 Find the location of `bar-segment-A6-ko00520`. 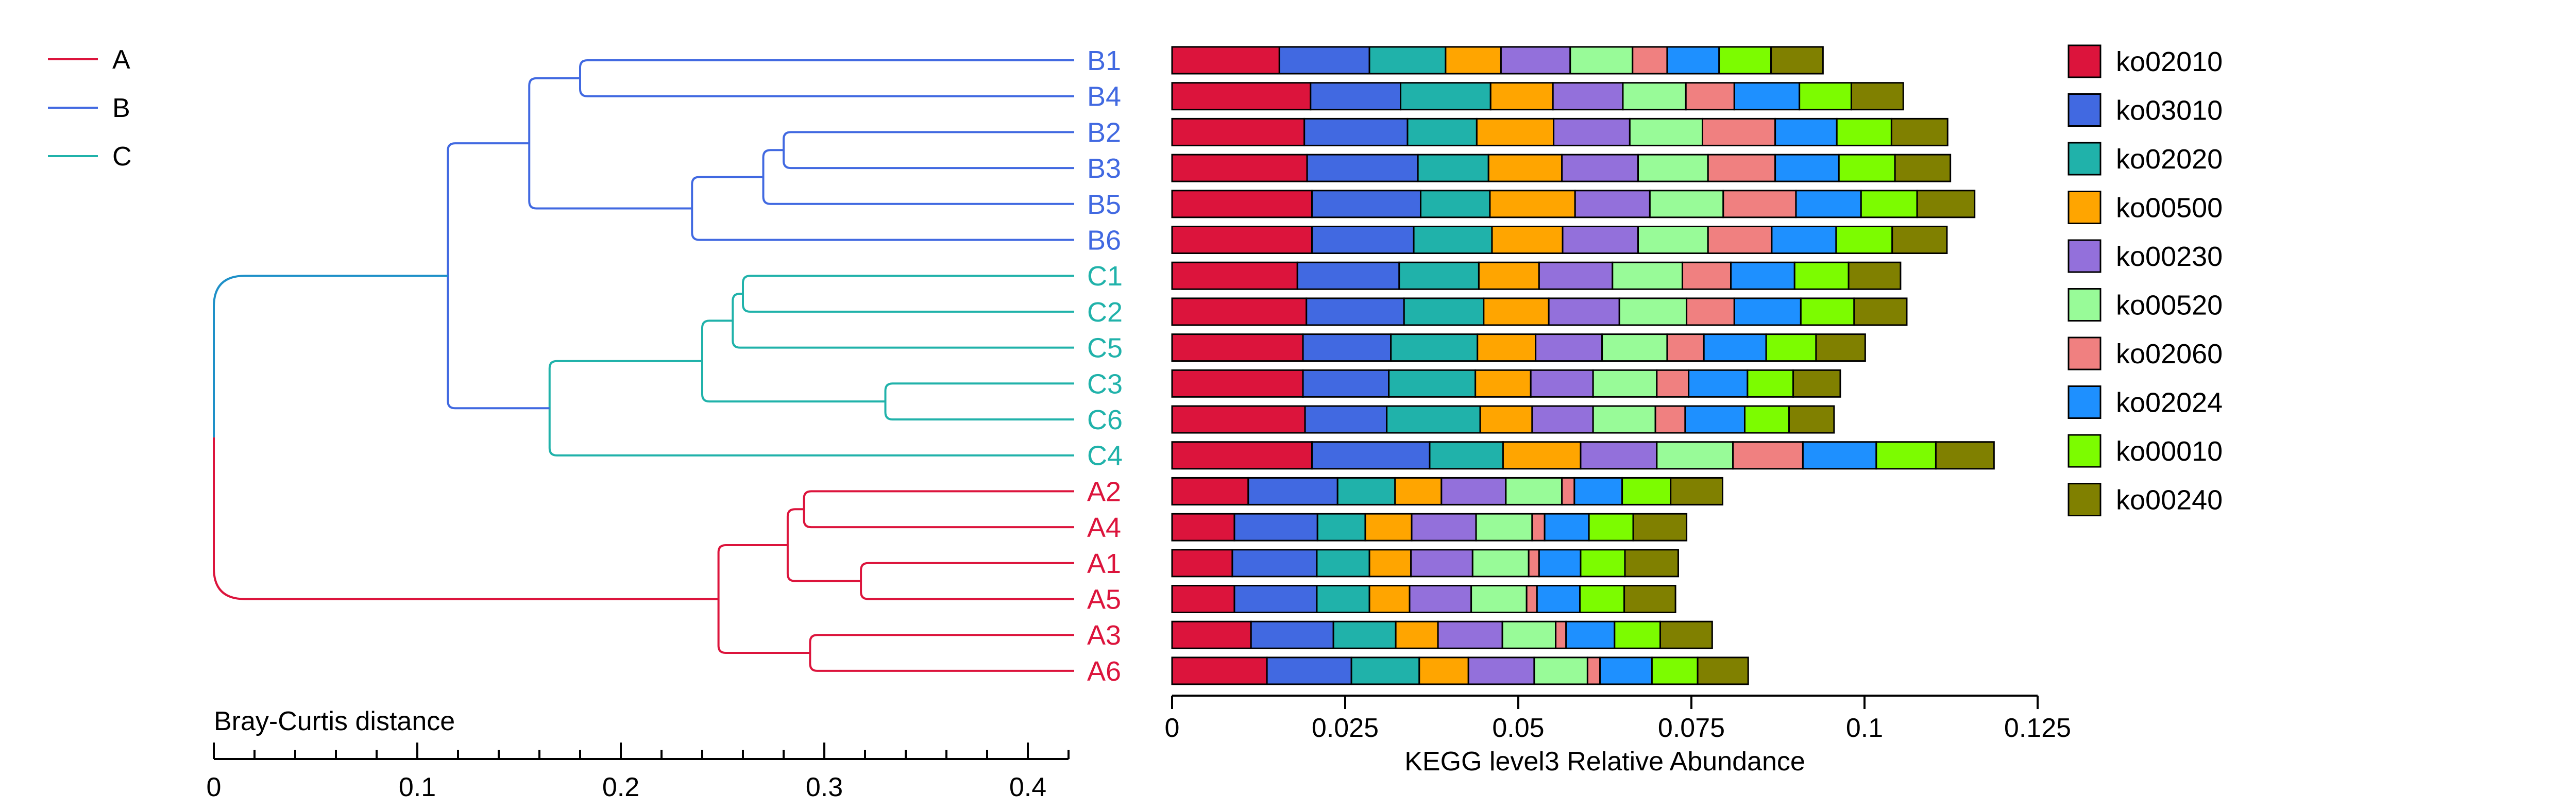

bar-segment-A6-ko00520 is located at coordinates (1560, 670).